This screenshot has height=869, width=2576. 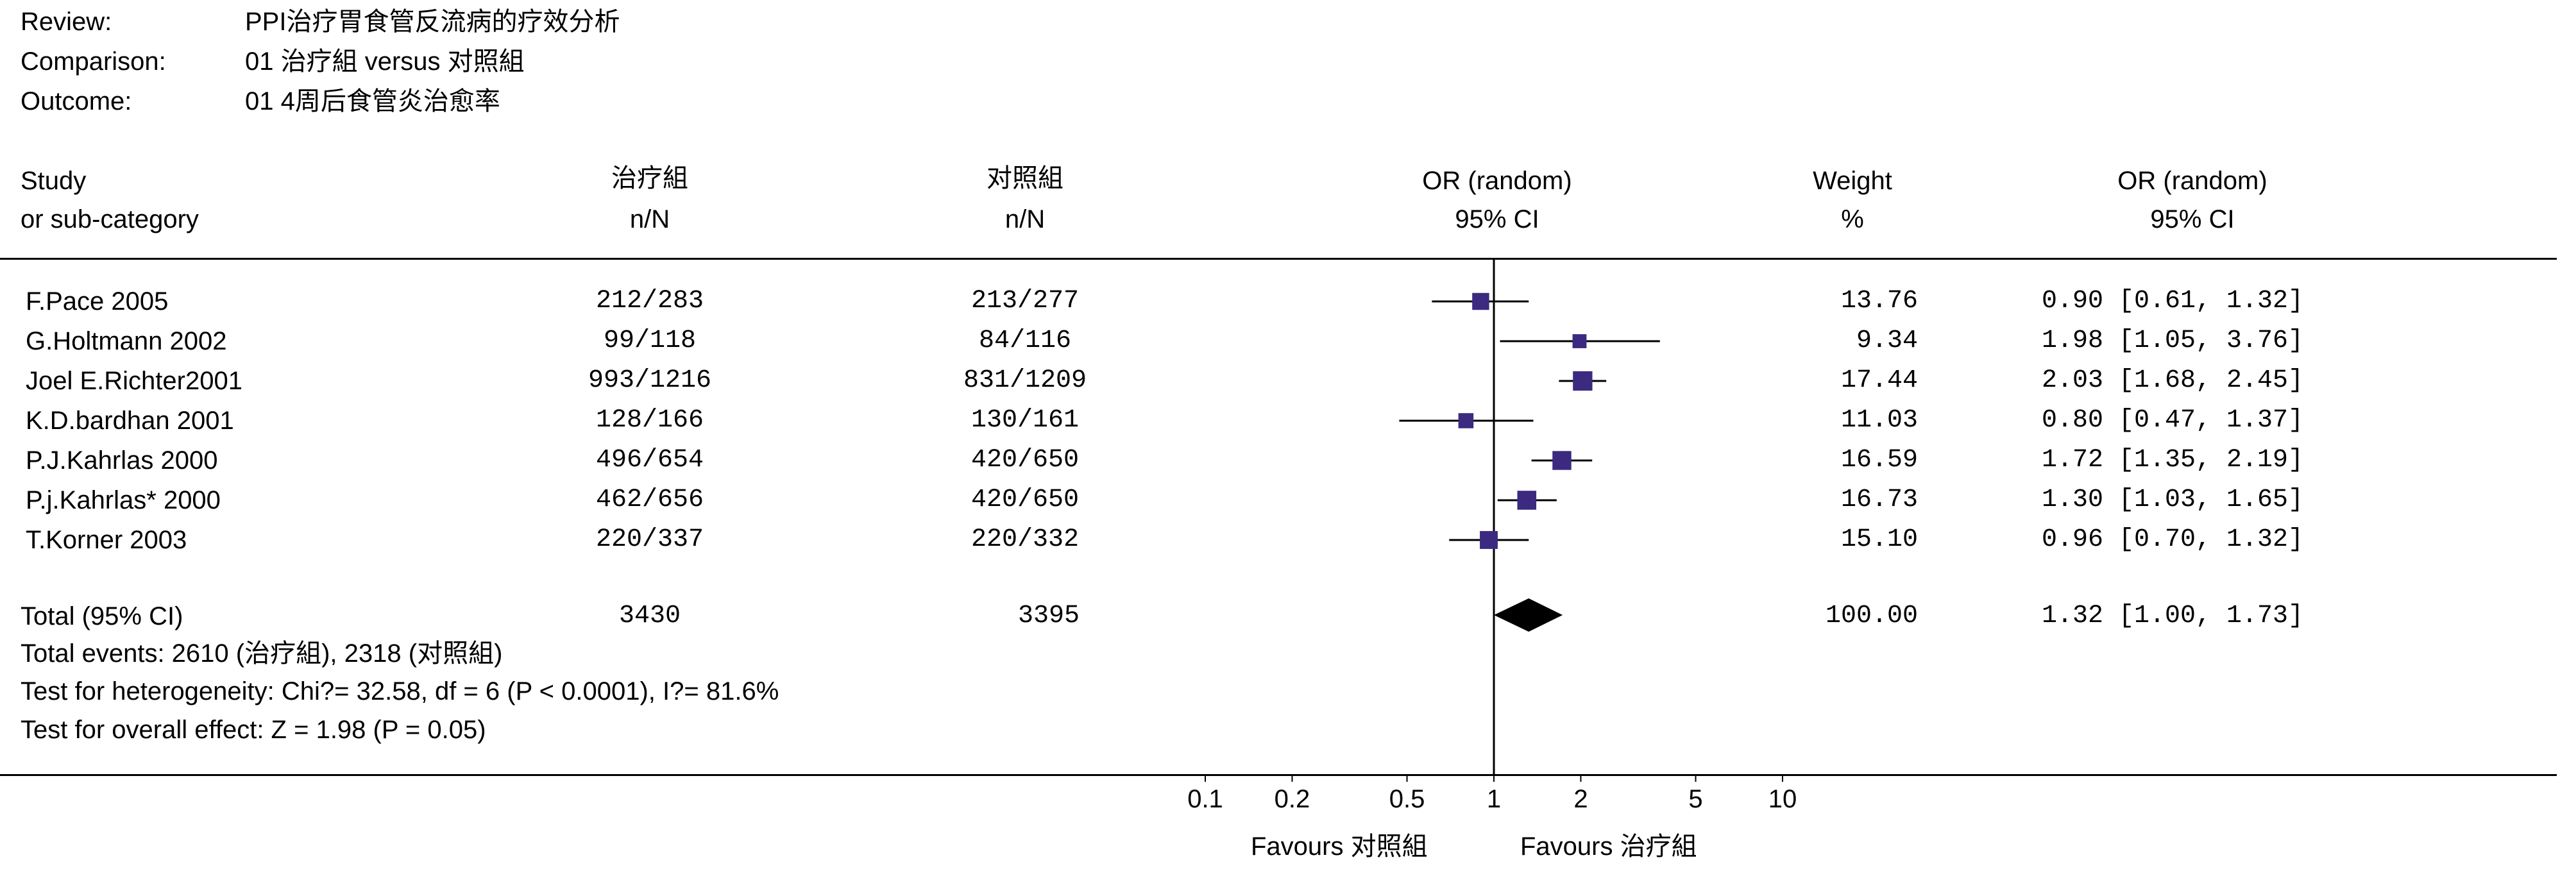 What do you see at coordinates (1494, 799) in the screenshot?
I see `x-tick-label: 1` at bounding box center [1494, 799].